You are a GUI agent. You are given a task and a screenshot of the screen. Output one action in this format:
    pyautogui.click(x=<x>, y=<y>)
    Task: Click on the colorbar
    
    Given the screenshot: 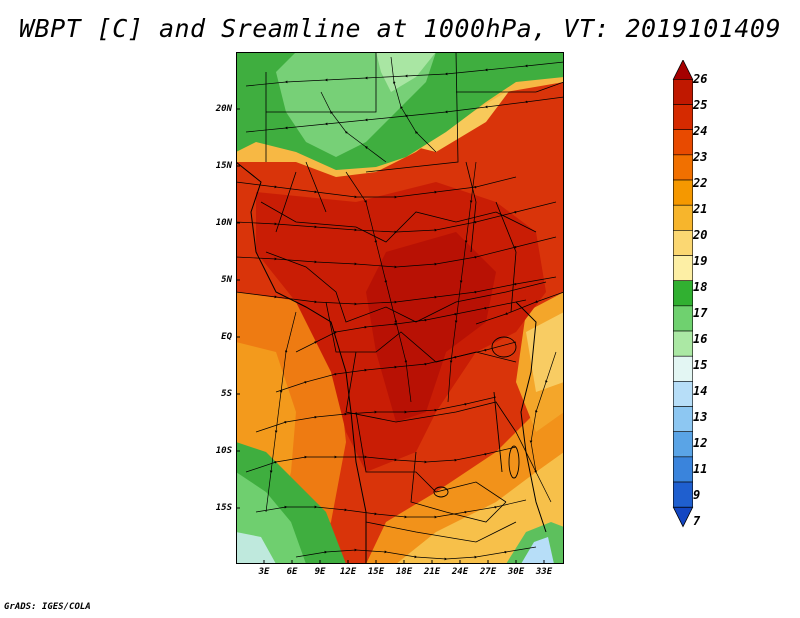 What is the action you would take?
    pyautogui.click(x=683, y=294)
    